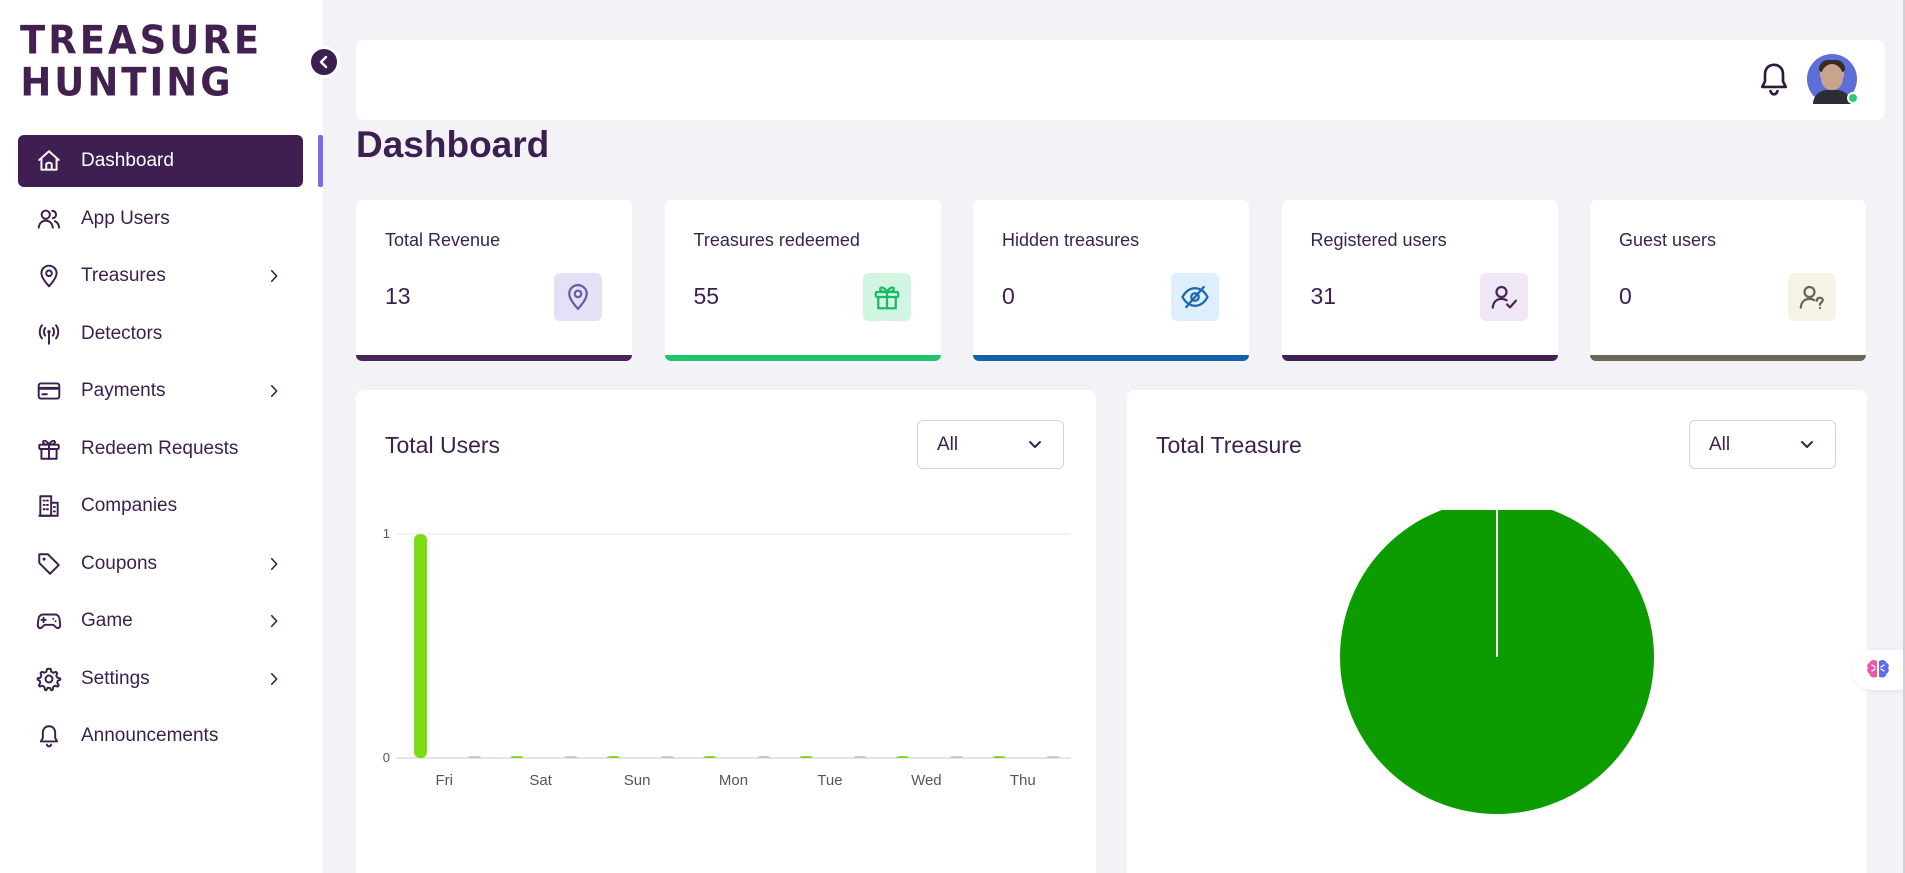  Describe the element at coordinates (1728, 280) in the screenshot. I see `stat-card-guest-users: Guest users 0` at that location.